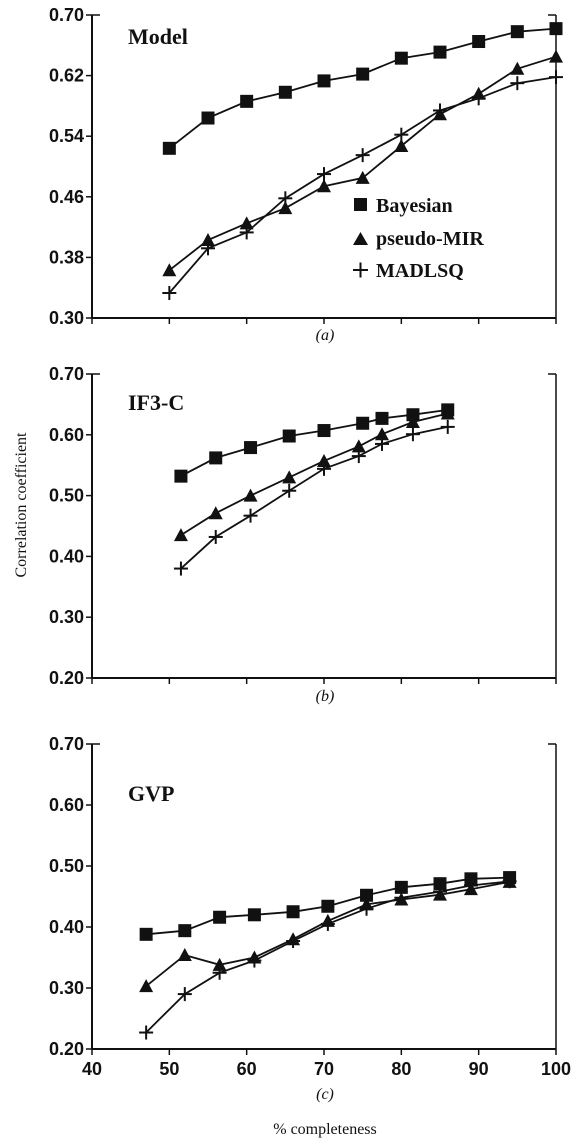 The height and width of the screenshot is (1140, 572). What do you see at coordinates (158, 36) in the screenshot?
I see `panel-a-title: Model` at bounding box center [158, 36].